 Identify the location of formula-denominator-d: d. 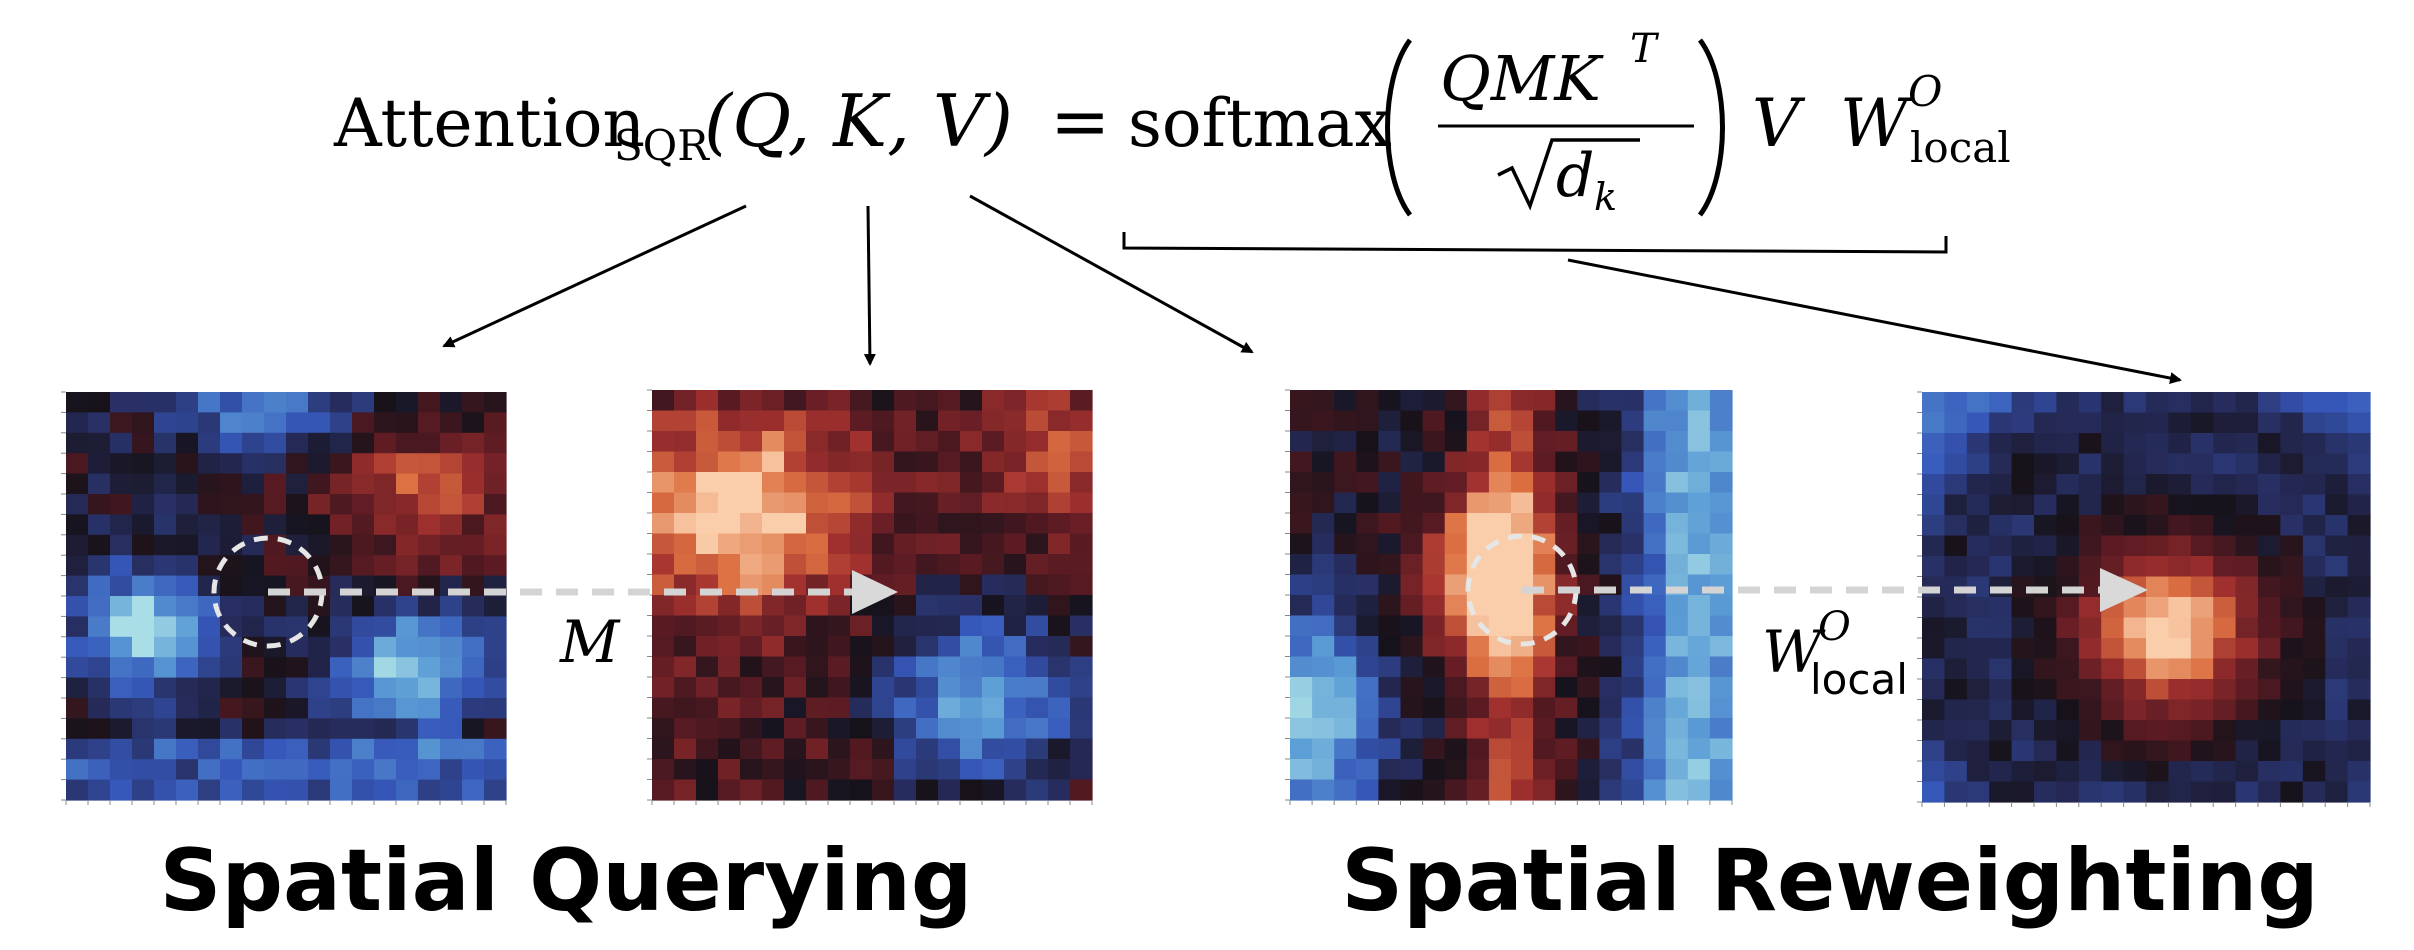
(1575, 176).